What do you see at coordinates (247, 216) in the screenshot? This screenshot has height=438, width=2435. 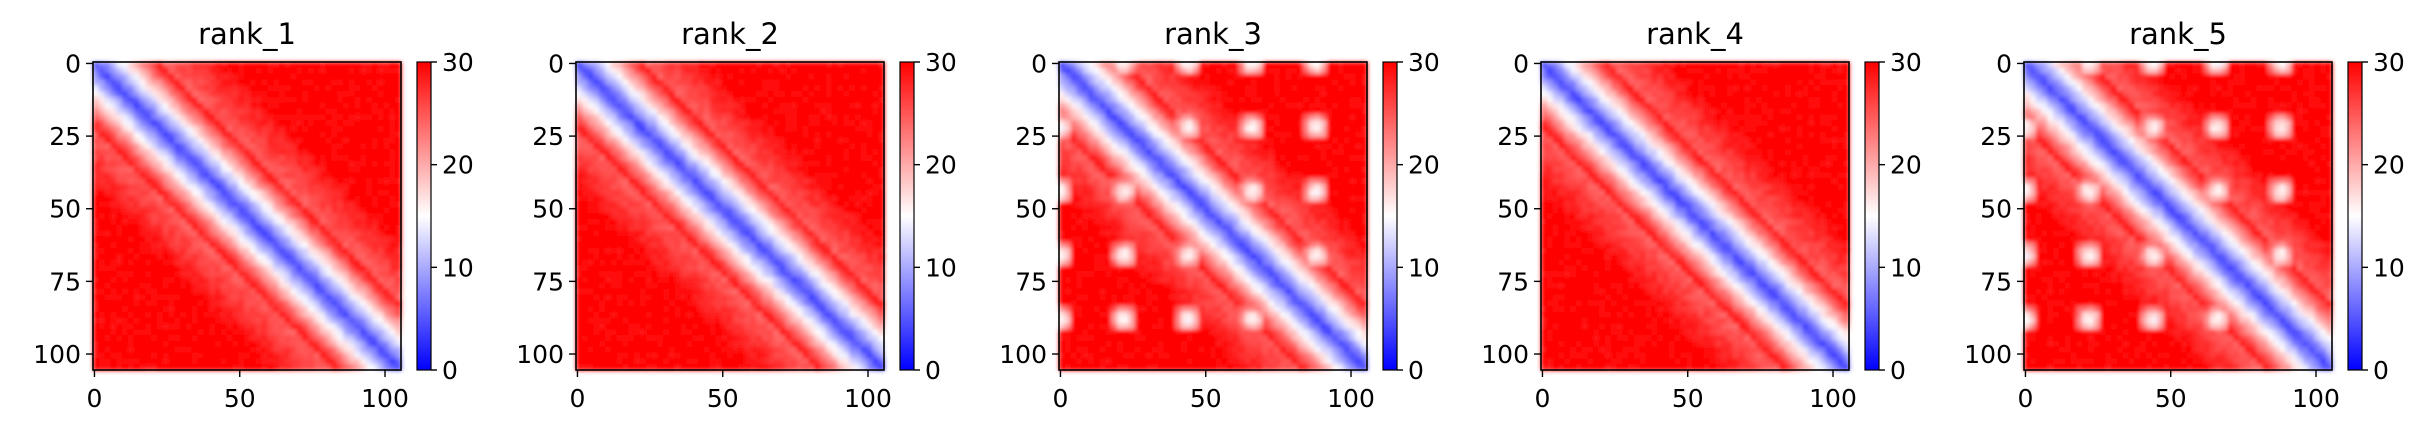 I see `plot-frame` at bounding box center [247, 216].